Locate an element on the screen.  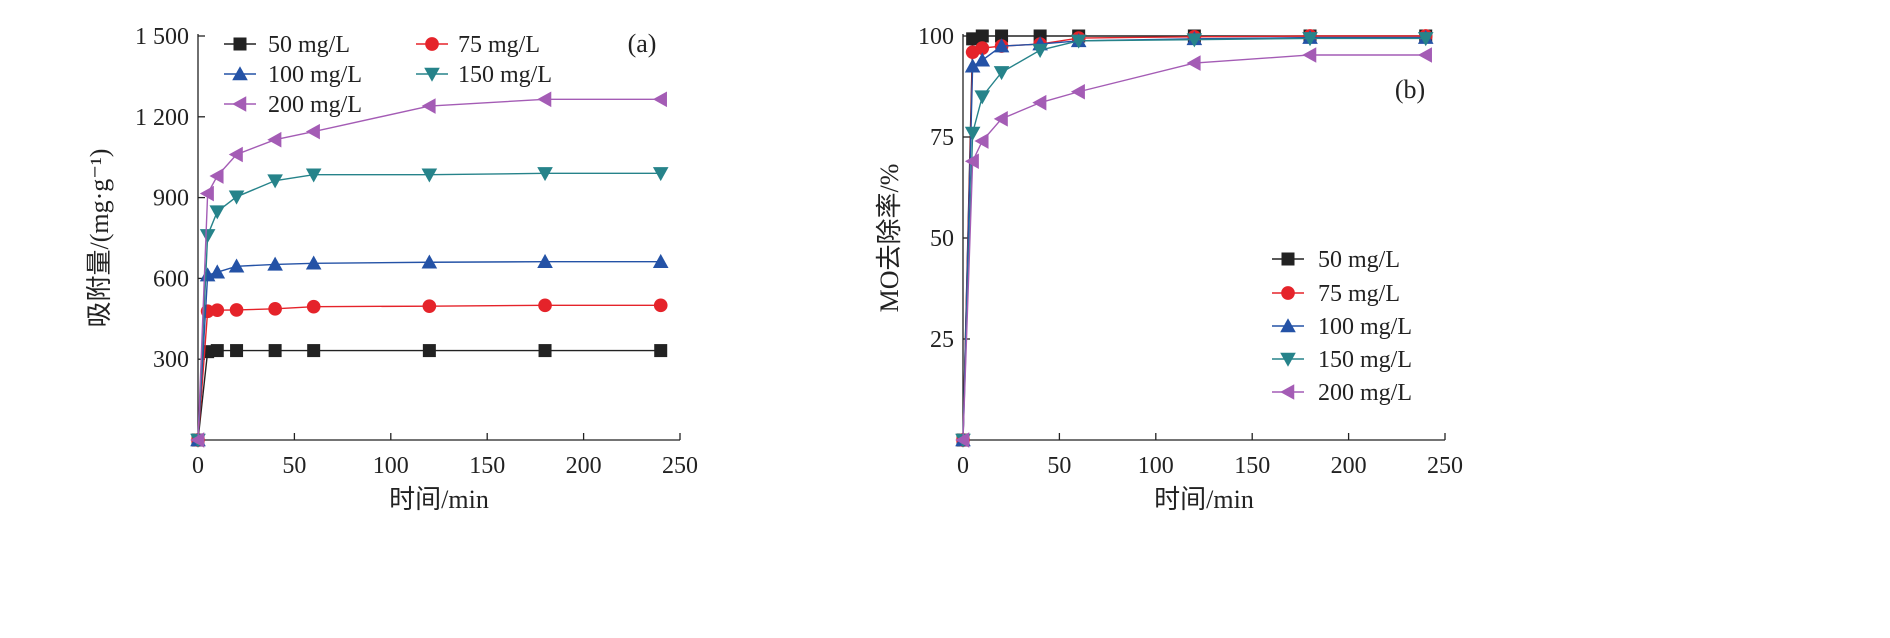
y-tick-label: 1 200 is located at coordinates (162, 118).